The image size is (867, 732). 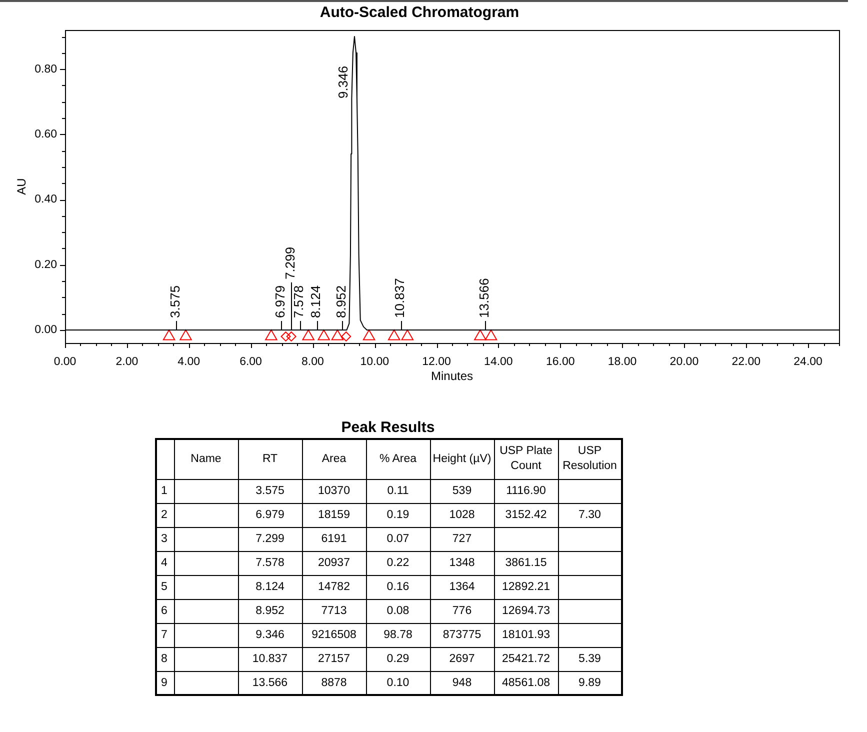 I want to click on x-tick-label: USP Resolution, so click(x=590, y=459).